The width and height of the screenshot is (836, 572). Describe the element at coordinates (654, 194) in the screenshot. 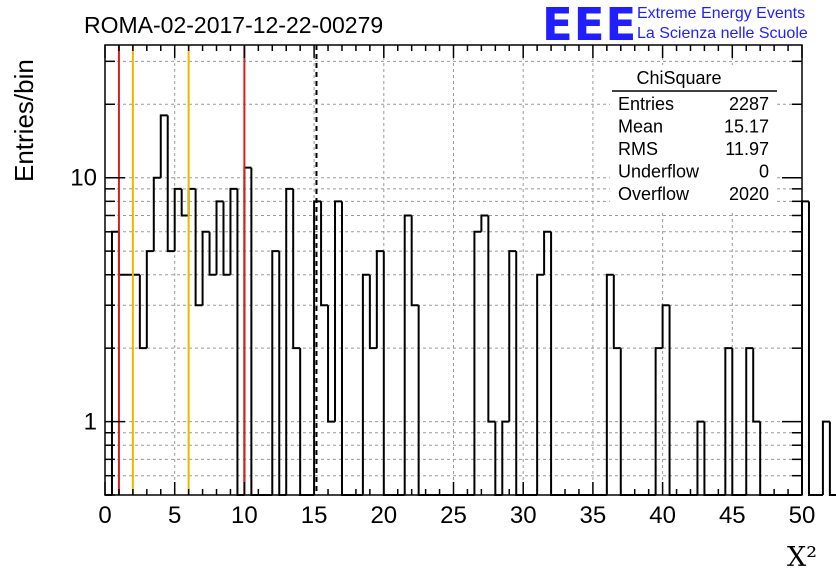

I see `stats-label: Overflow` at that location.